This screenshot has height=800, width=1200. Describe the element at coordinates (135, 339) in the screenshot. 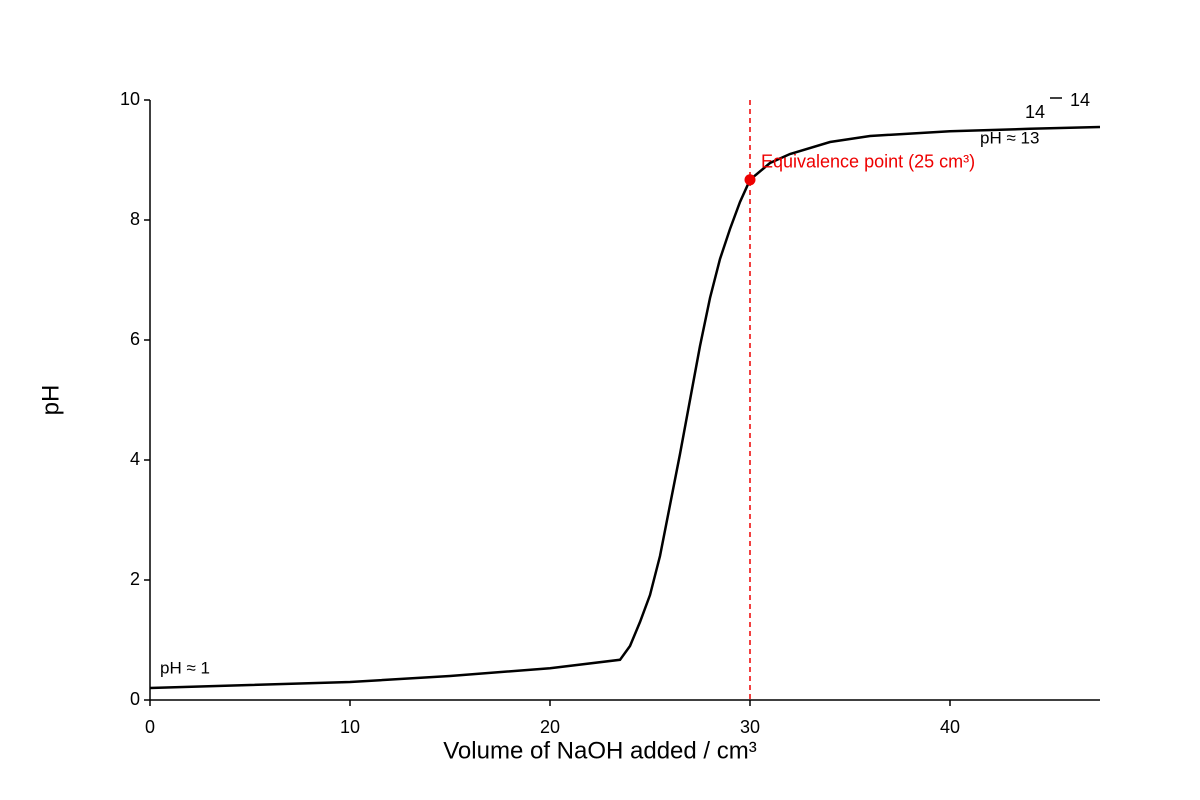

I see `y-tick-label: 6` at that location.